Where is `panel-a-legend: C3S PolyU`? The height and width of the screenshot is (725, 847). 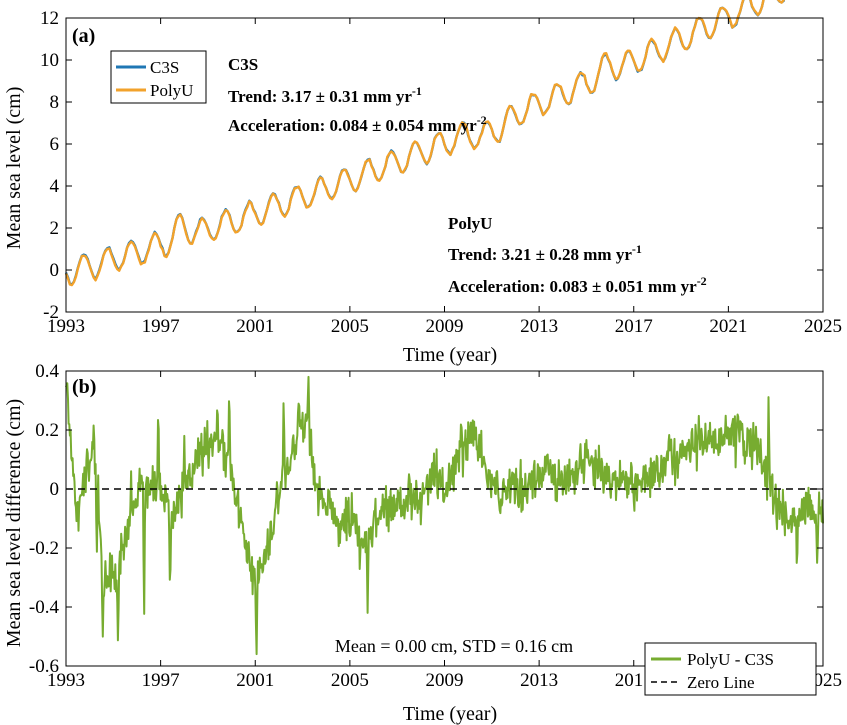
panel-a-legend: C3S PolyU is located at coordinates (158, 77).